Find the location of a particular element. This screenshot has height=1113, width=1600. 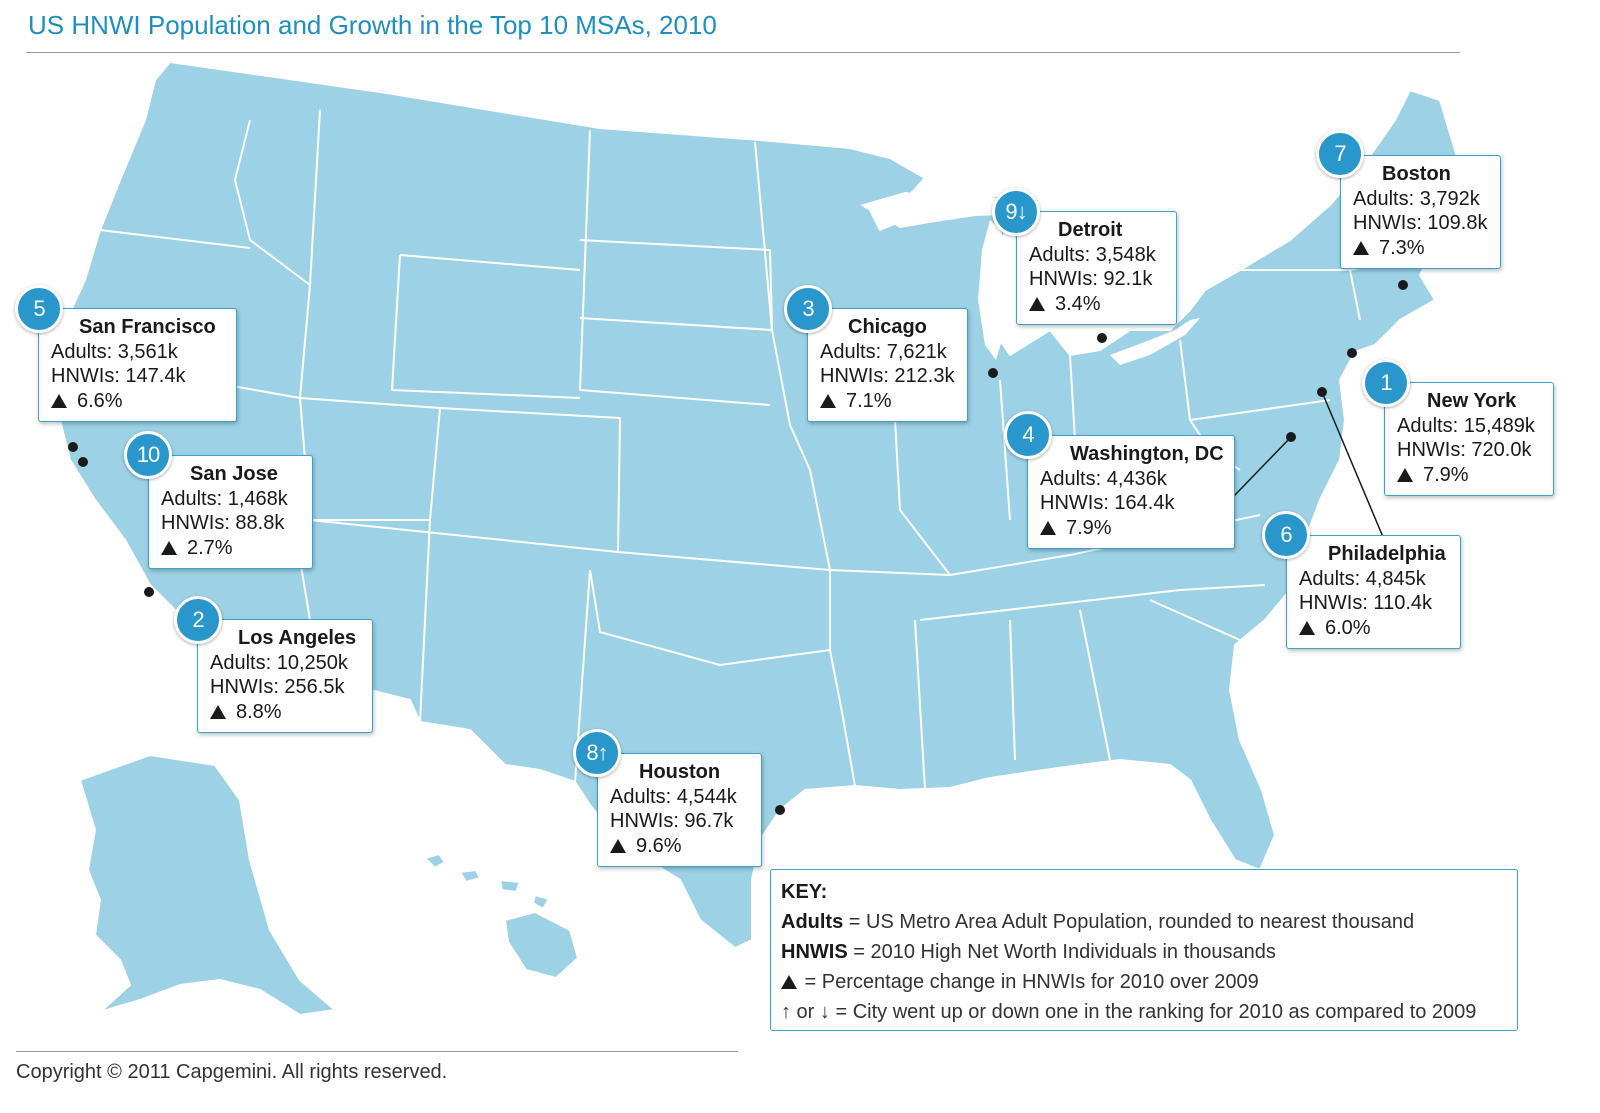

change-row: 6.0% is located at coordinates (1374, 628).